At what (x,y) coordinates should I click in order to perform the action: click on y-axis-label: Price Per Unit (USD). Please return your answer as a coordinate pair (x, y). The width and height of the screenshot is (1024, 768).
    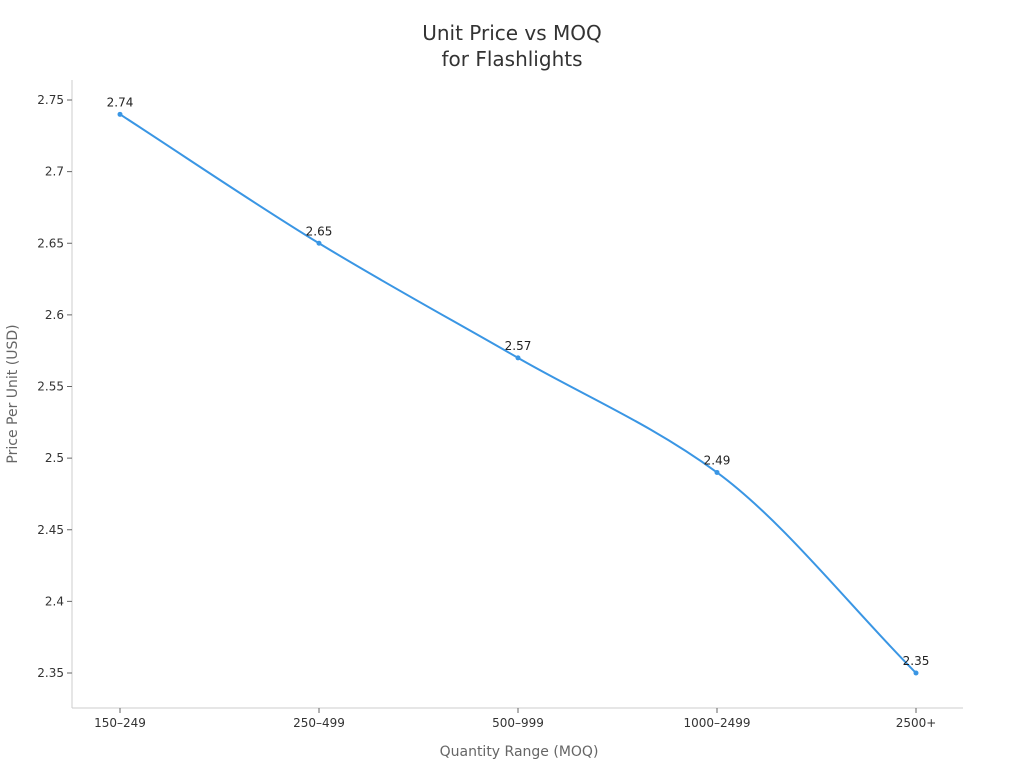
    Looking at the image, I should click on (13, 393).